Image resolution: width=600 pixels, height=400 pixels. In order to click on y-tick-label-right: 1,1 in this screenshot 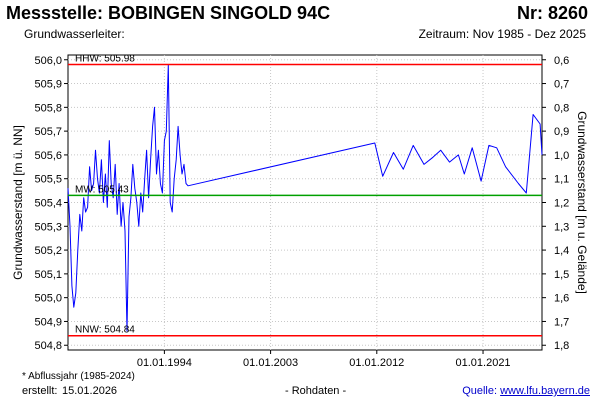, I will do `click(561, 180)`.